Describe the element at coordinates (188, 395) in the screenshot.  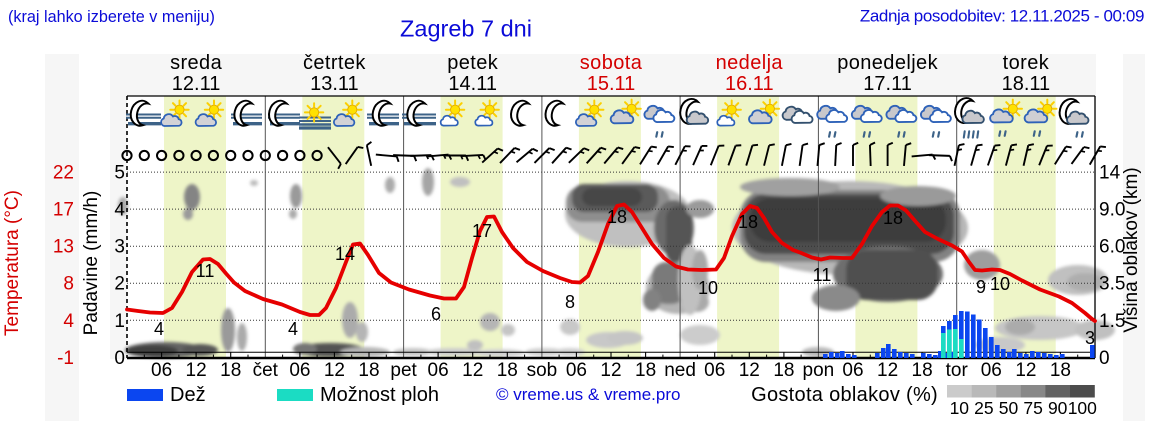
I see `svg-text: Dež` at that location.